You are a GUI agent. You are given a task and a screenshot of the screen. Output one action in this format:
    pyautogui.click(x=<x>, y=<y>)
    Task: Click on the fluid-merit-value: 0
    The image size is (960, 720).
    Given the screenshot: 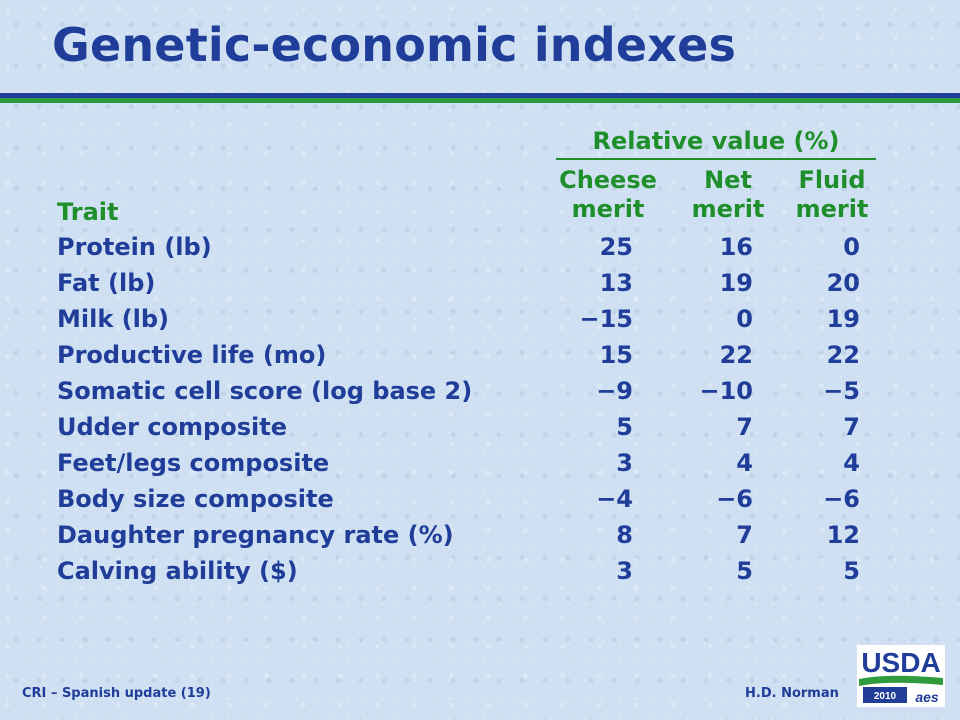 What is the action you would take?
    pyautogui.click(x=851, y=247)
    